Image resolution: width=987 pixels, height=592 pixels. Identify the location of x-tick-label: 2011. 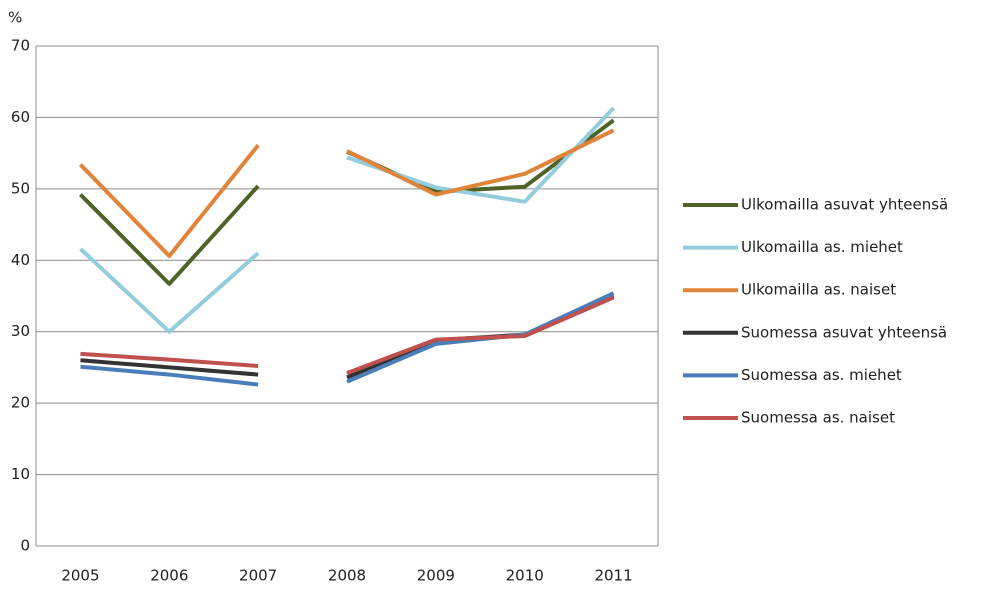
(613, 576).